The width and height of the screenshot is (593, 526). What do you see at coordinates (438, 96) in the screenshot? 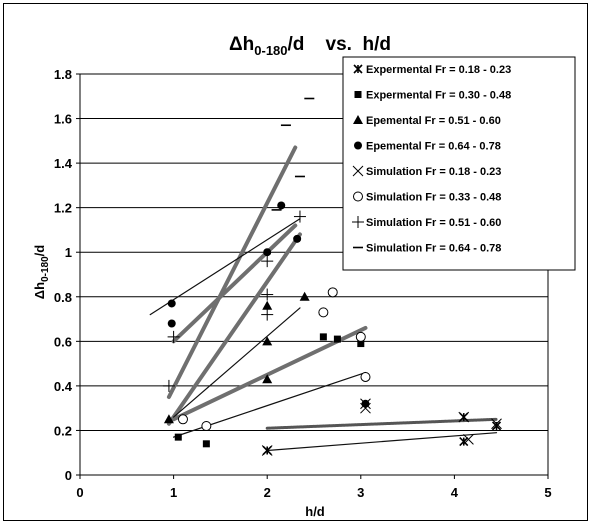
I see `legend-label: Expermental Fr = 0.30 - 0.48` at bounding box center [438, 96].